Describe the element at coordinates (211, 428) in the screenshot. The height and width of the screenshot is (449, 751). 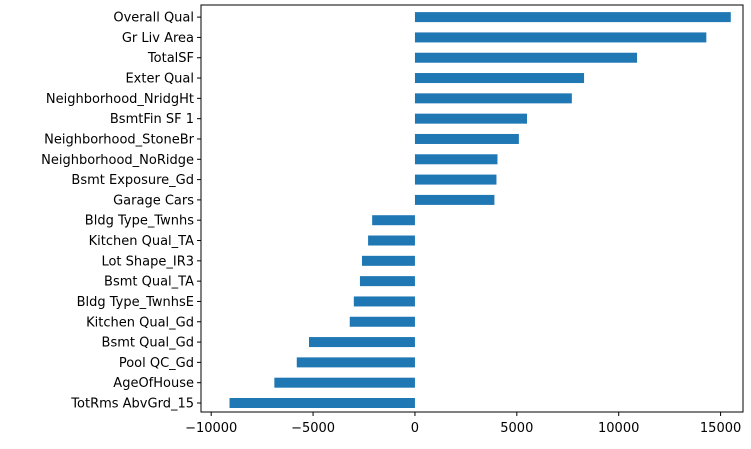
I see `x-tick-label: −10000` at that location.